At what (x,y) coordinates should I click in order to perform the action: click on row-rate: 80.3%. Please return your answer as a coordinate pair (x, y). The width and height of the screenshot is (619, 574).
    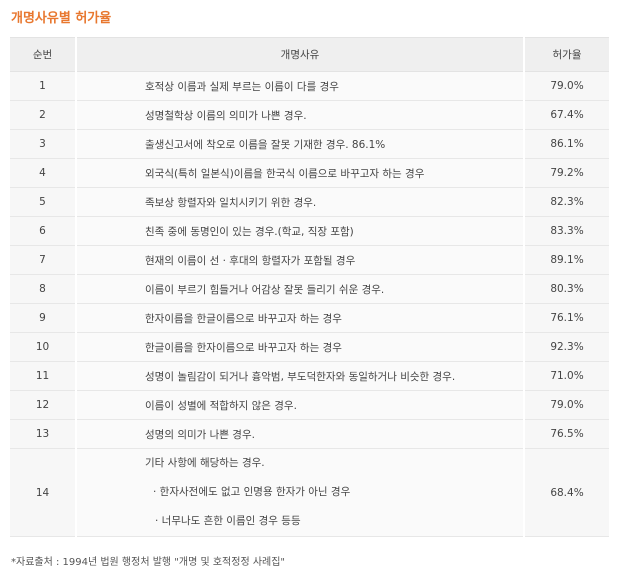
    Looking at the image, I should click on (566, 289).